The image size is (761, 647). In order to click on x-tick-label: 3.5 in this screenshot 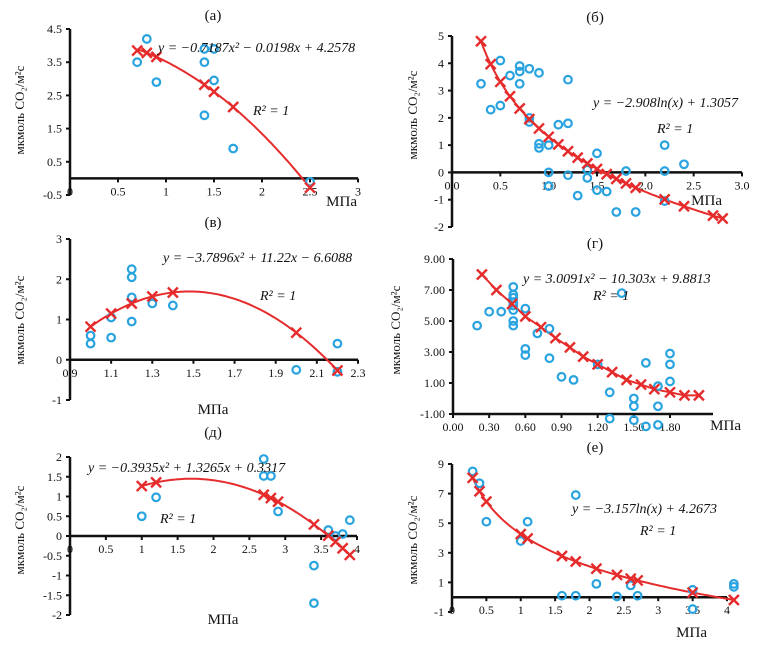, I will do `click(321, 549)`.